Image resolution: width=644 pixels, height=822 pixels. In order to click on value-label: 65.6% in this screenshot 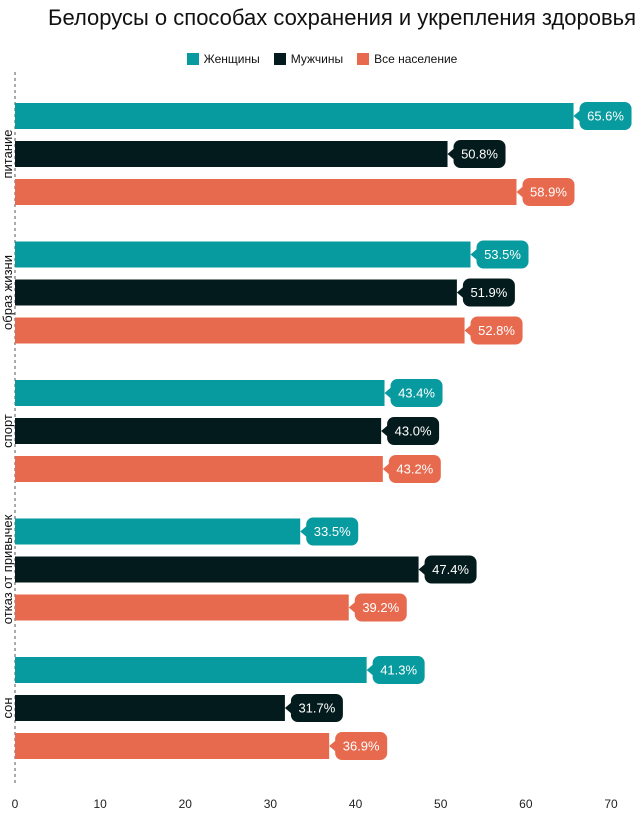, I will do `click(605, 116)`.